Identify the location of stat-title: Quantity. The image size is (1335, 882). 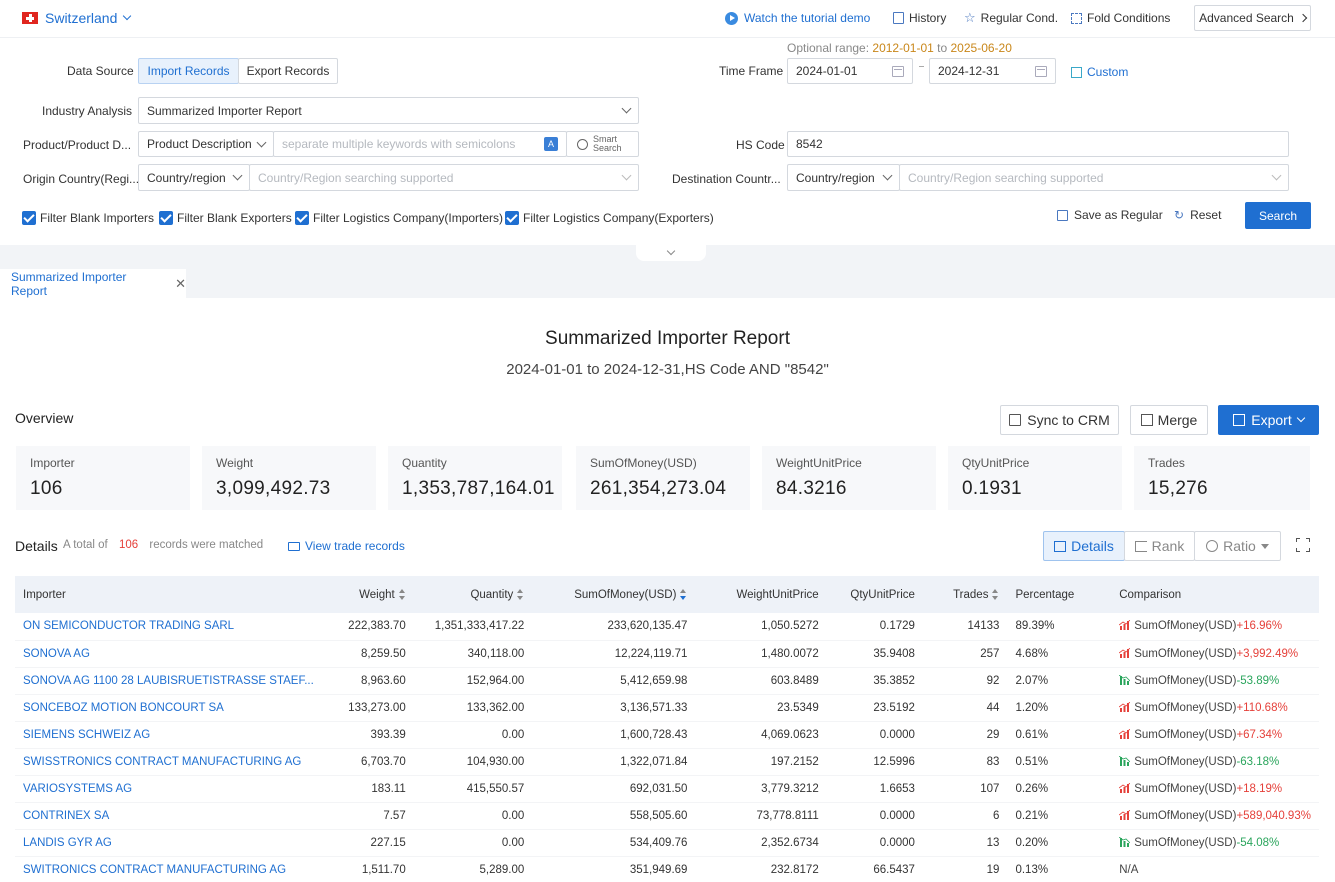
(424, 463).